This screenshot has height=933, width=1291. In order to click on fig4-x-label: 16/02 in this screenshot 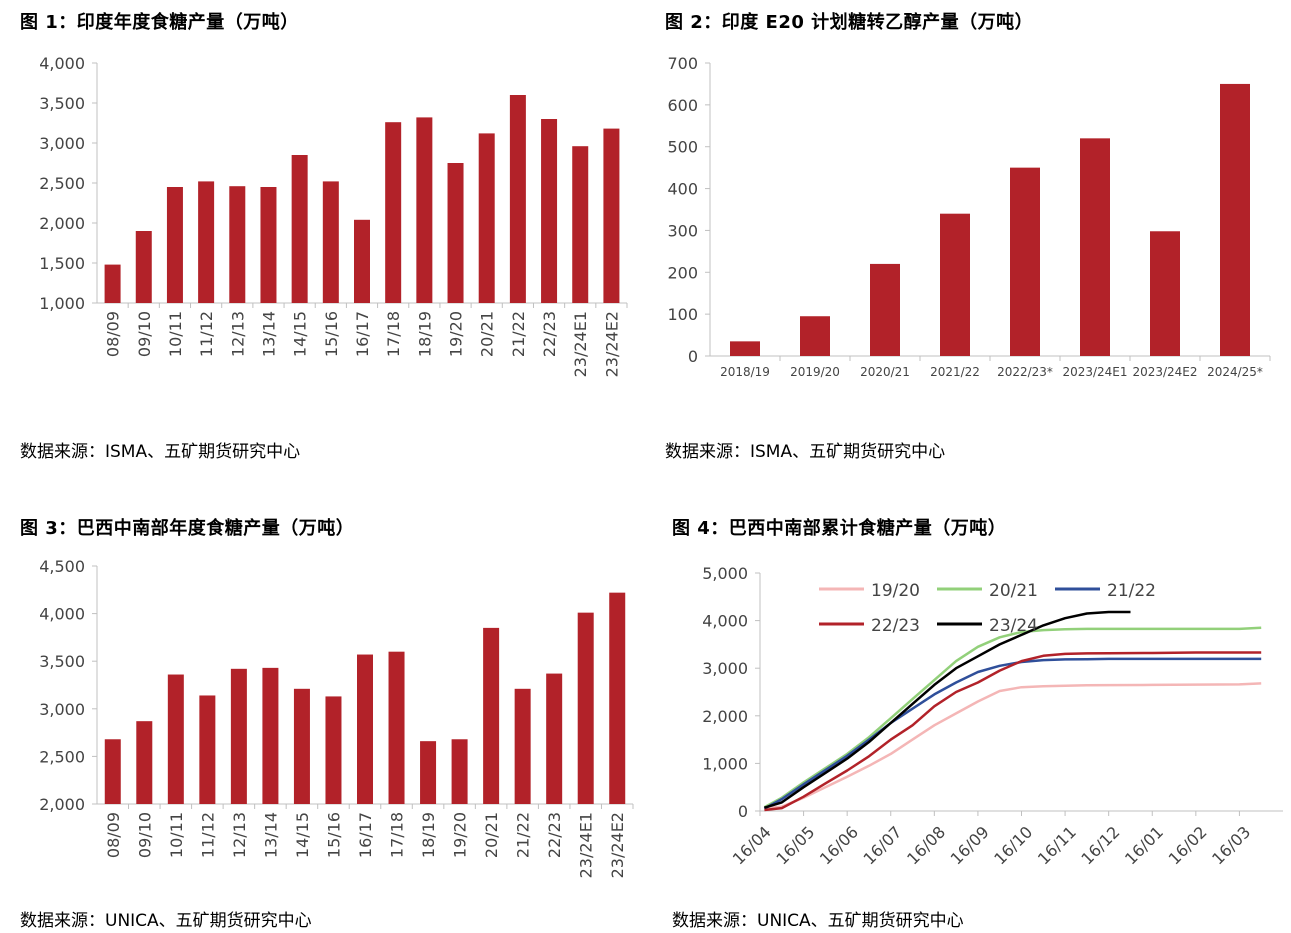, I will do `click(1188, 845)`.